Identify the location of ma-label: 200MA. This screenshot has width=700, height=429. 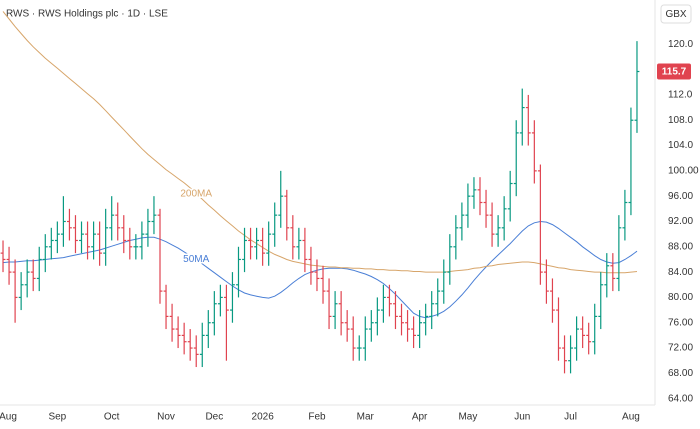
(196, 193).